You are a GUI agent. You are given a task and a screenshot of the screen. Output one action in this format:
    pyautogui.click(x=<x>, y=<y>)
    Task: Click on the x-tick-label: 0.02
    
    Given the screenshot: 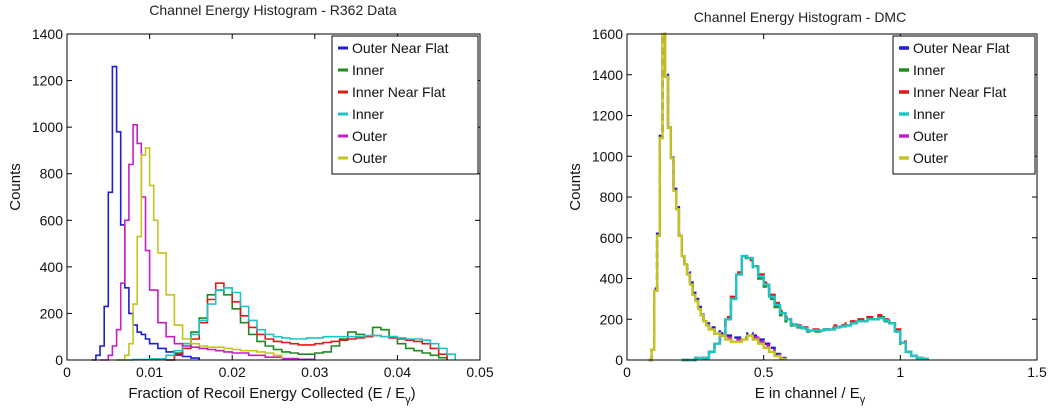 What is the action you would take?
    pyautogui.click(x=232, y=372)
    